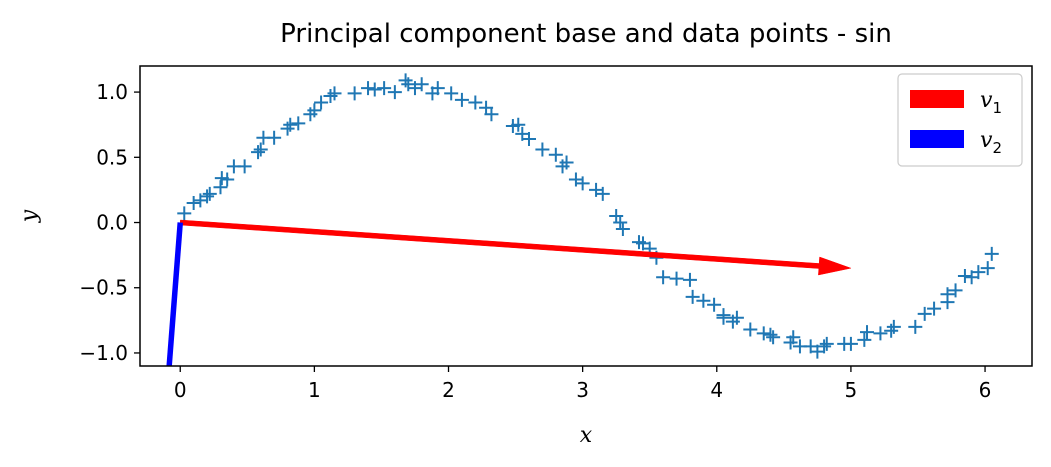  Describe the element at coordinates (448, 390) in the screenshot. I see `x-tick-label: 2` at that location.